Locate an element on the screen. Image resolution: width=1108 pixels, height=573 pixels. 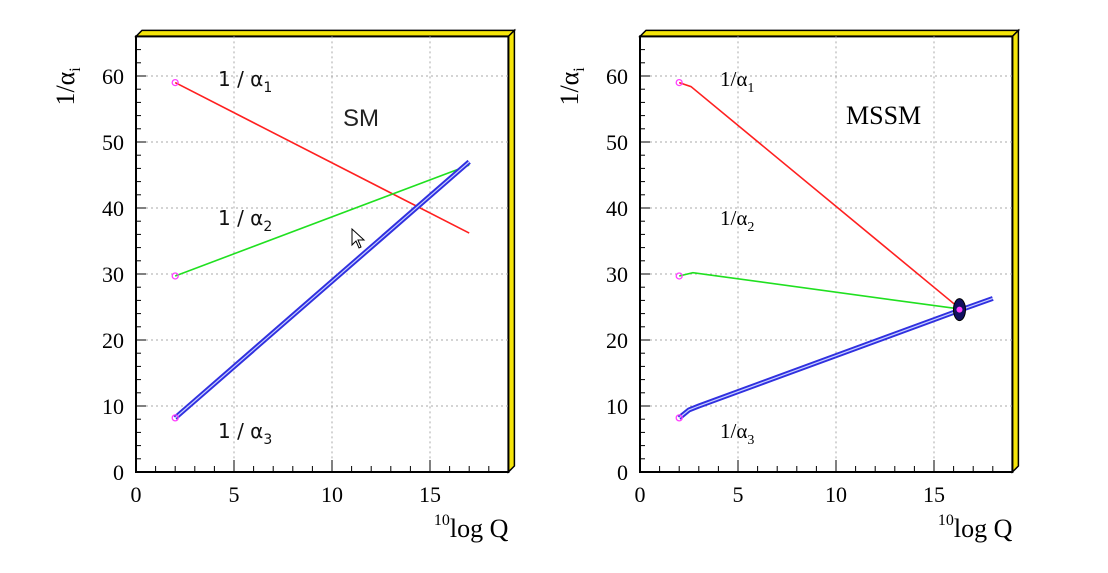
unification-marker is located at coordinates (959, 309).